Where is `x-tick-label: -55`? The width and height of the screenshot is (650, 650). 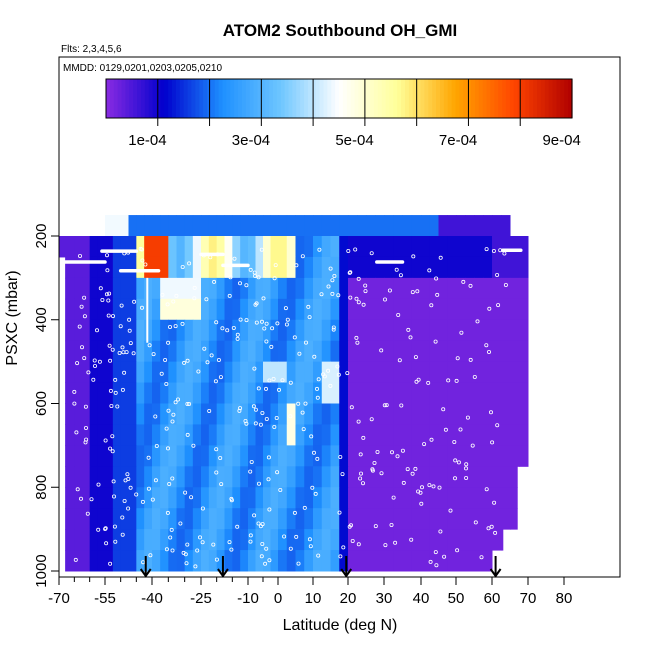
x-tick-label: -55 is located at coordinates (105, 598).